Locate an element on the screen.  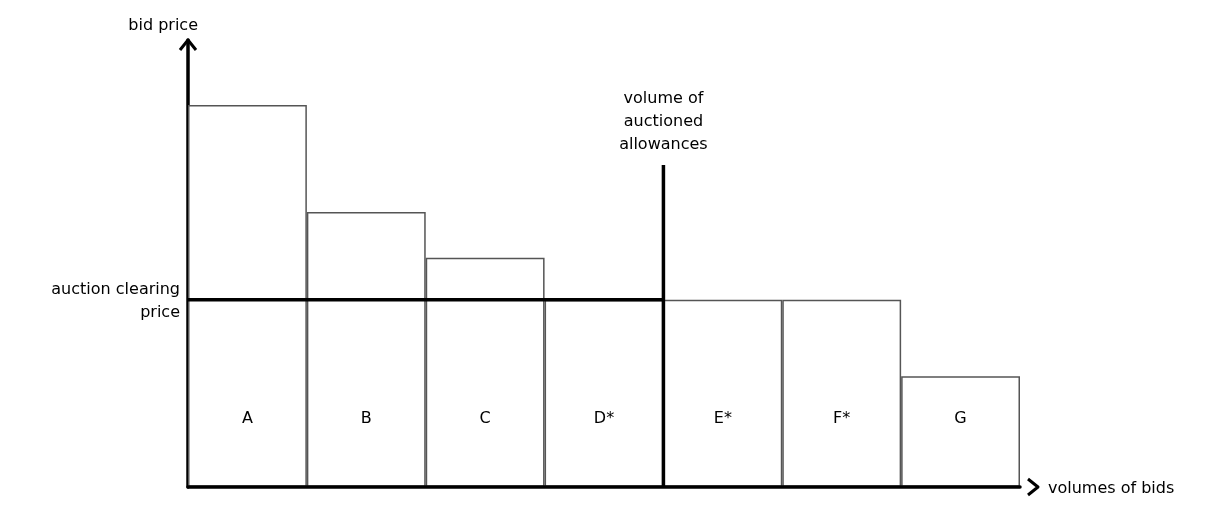
x-tick-label: E* is located at coordinates (722, 417).